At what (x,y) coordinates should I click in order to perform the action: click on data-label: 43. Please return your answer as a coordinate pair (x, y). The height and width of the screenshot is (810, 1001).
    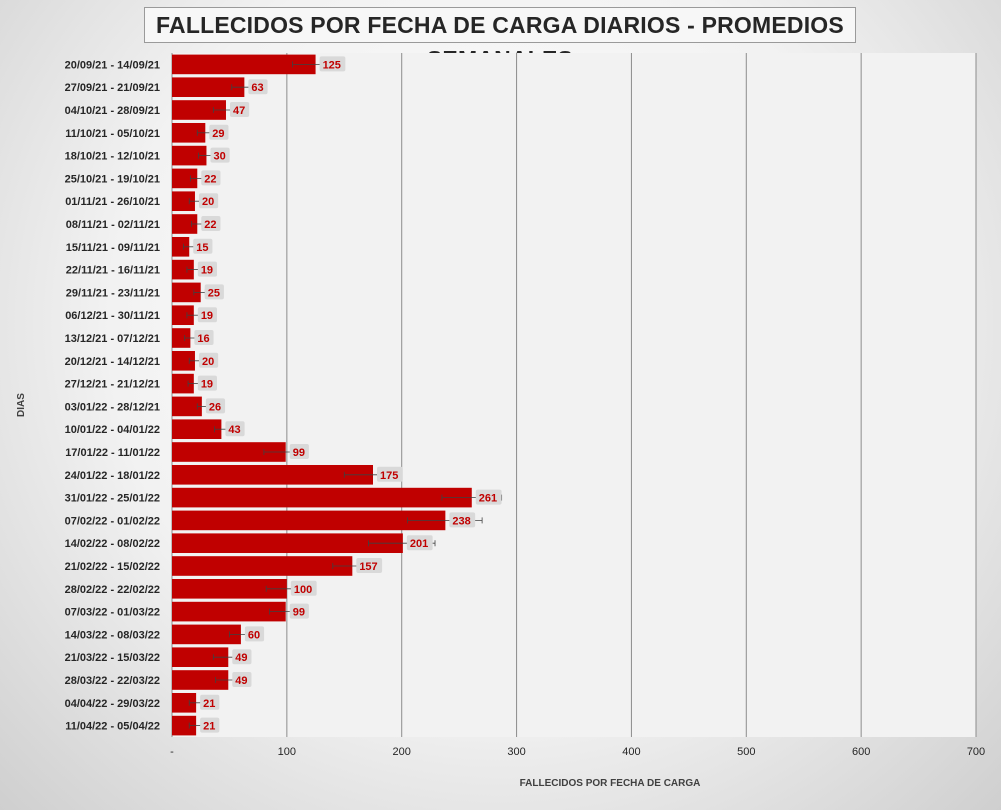
    Looking at the image, I should click on (235, 429).